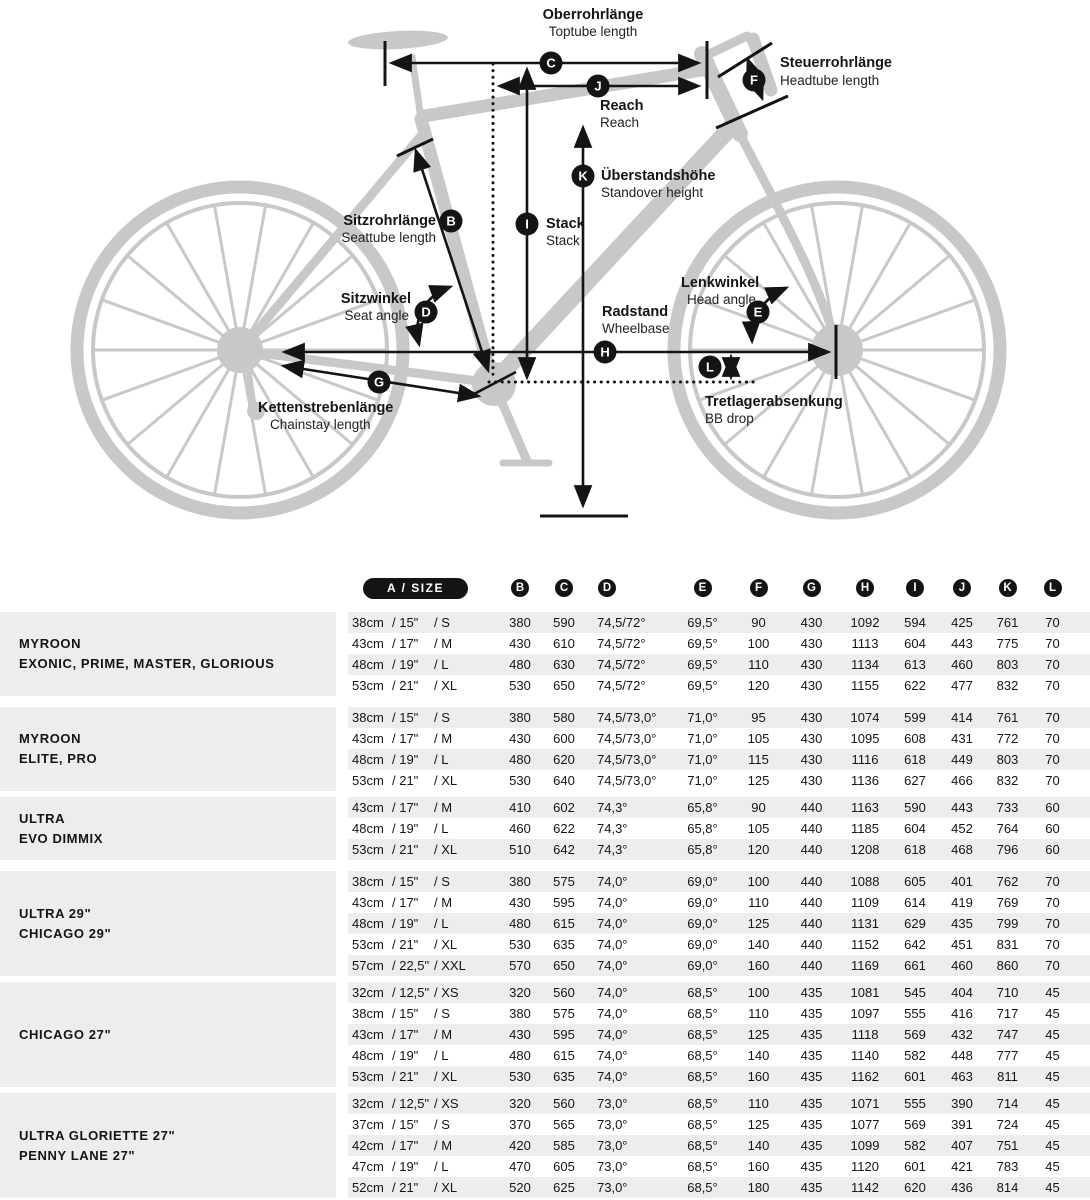 Image resolution: width=1090 pixels, height=1200 pixels. Describe the element at coordinates (520, 992) in the screenshot. I see `cell-B: 320` at that location.